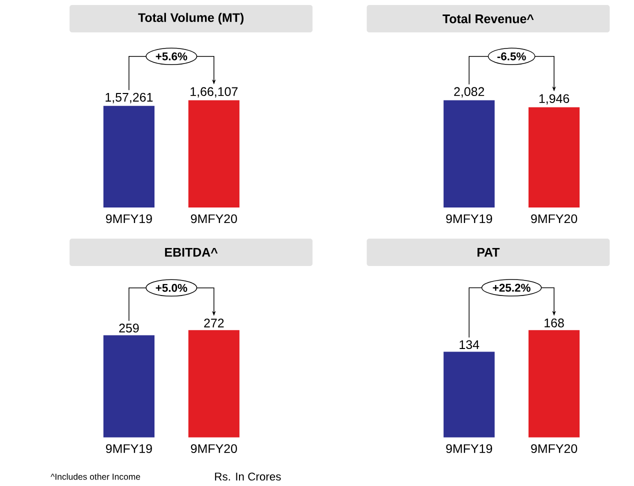 The image size is (634, 486). I want to click on text: +5.0%, so click(172, 288).